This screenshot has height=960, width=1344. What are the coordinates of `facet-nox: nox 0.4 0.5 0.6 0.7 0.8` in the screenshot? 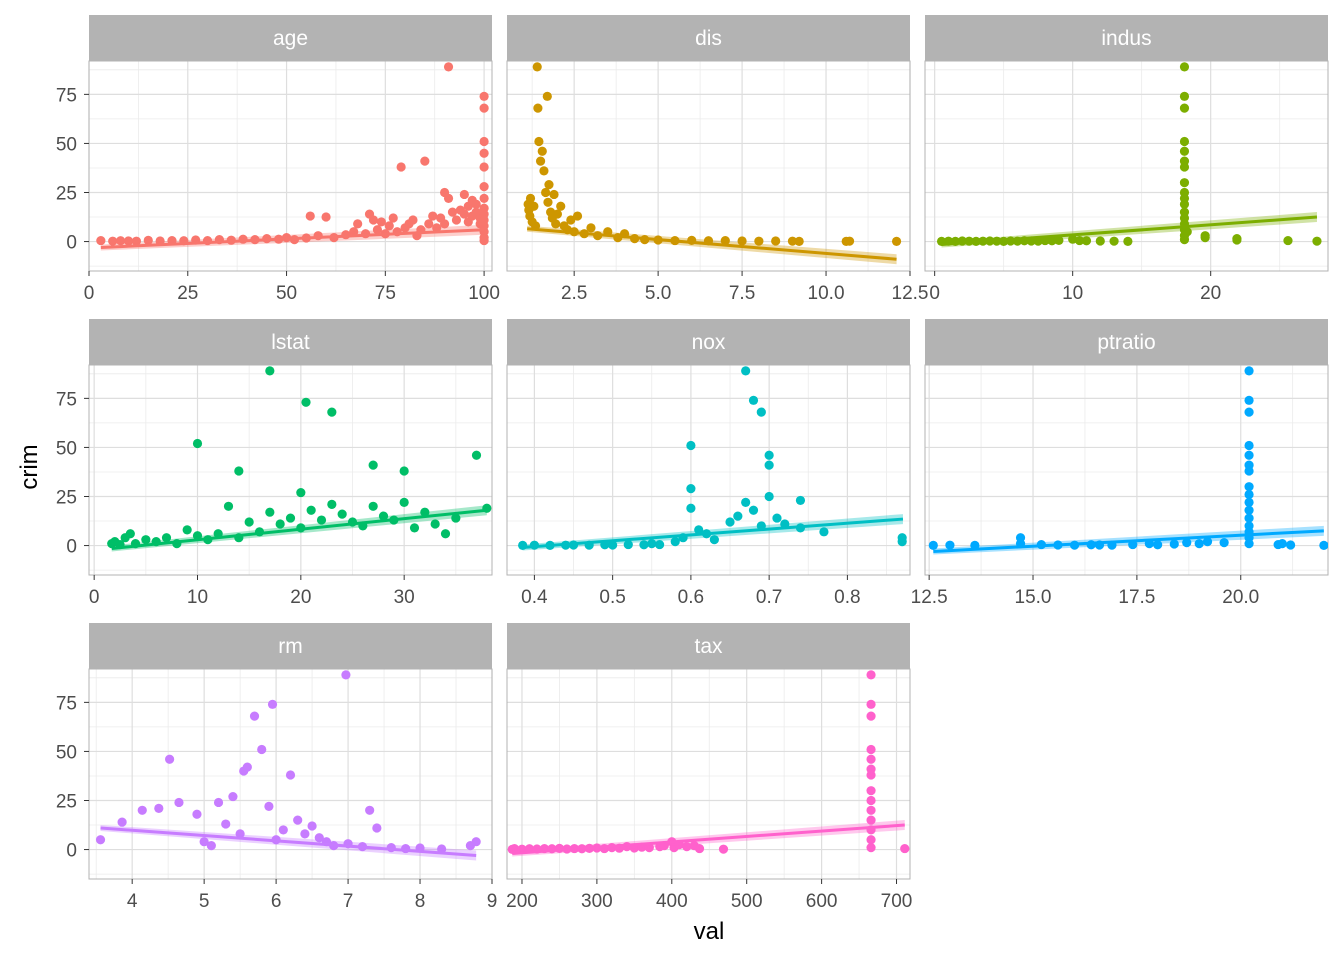 It's located at (708, 463).